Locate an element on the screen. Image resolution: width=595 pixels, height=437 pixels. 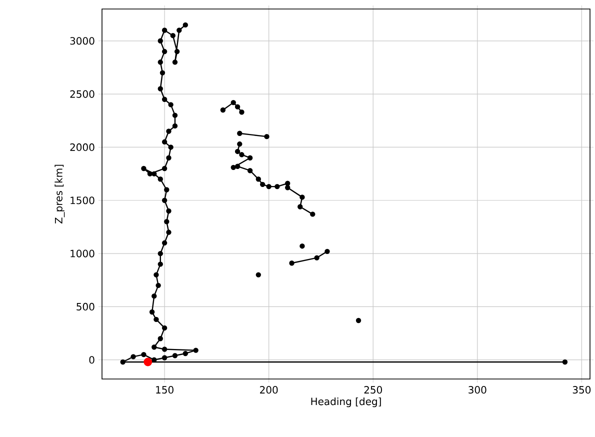
y-tick-label: 500 is located at coordinates (85, 306).